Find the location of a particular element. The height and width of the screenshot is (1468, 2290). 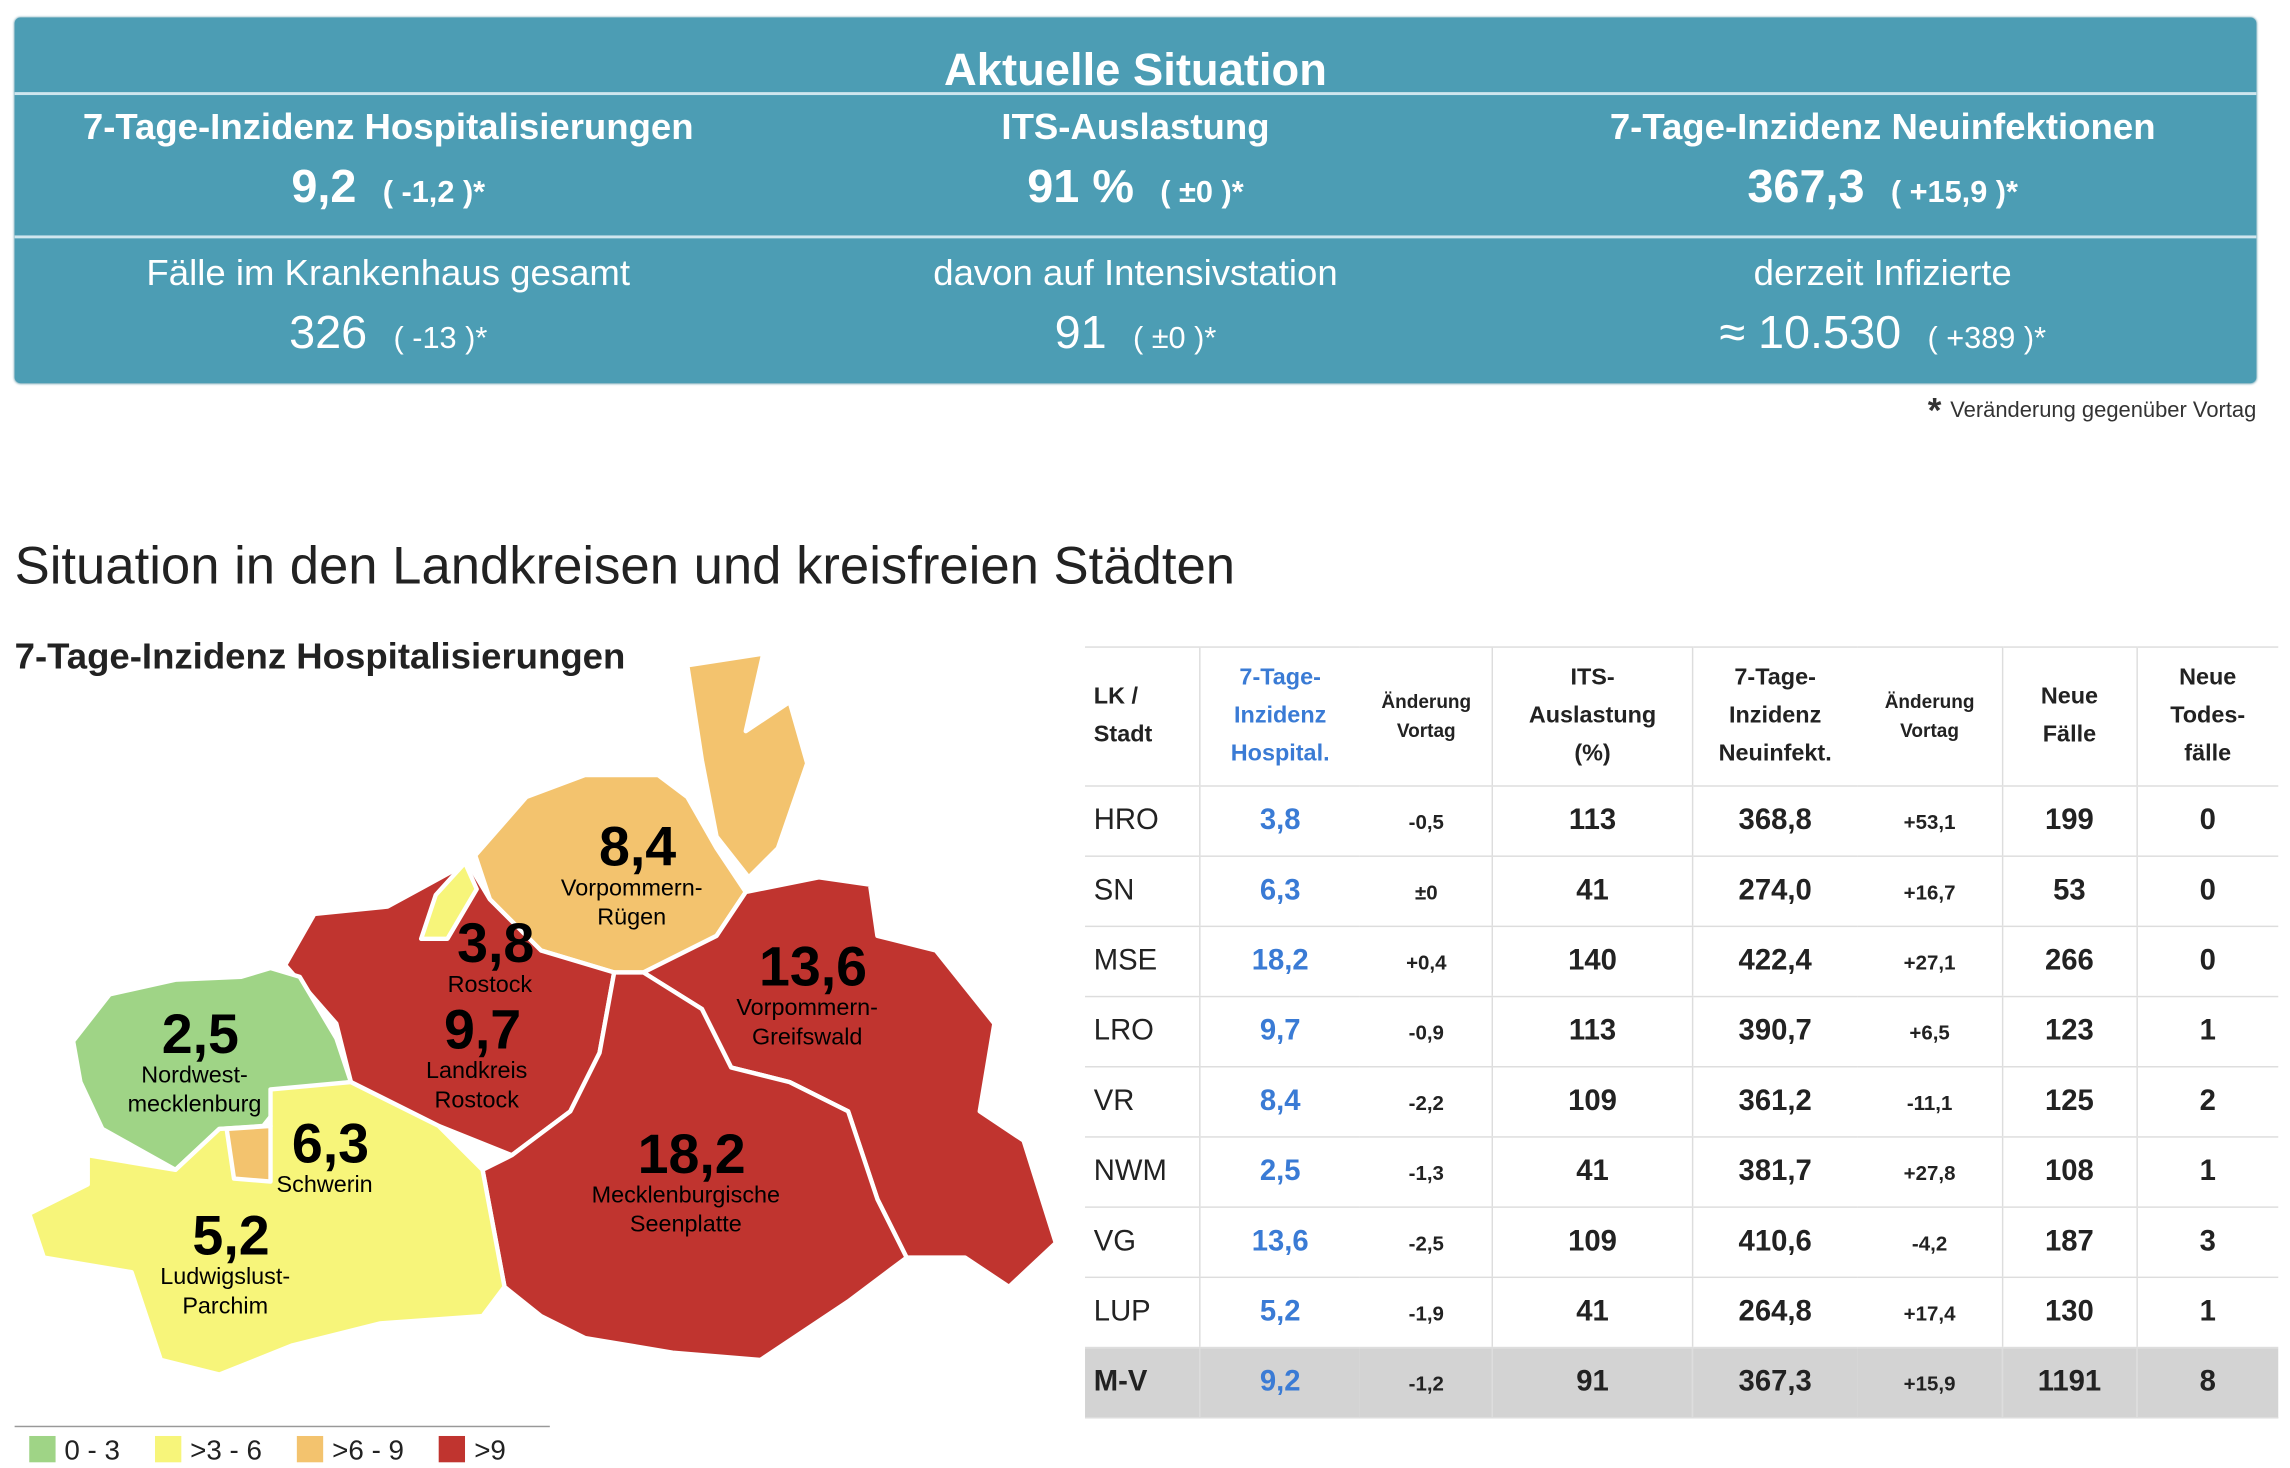

table-cell: 199 is located at coordinates (2069, 821).